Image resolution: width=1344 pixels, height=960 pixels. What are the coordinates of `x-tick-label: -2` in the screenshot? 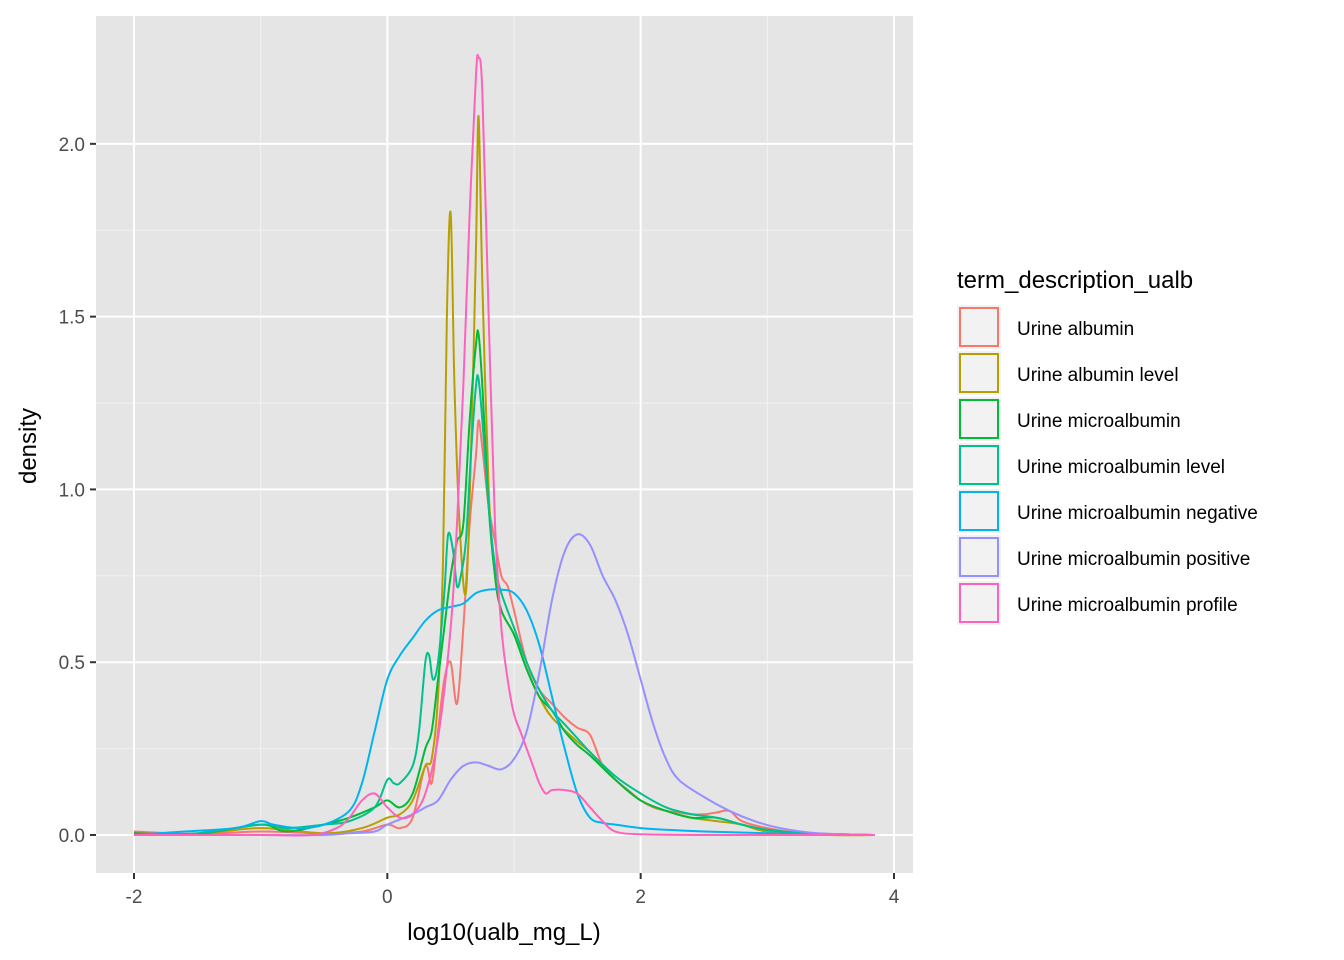 It's located at (134, 897).